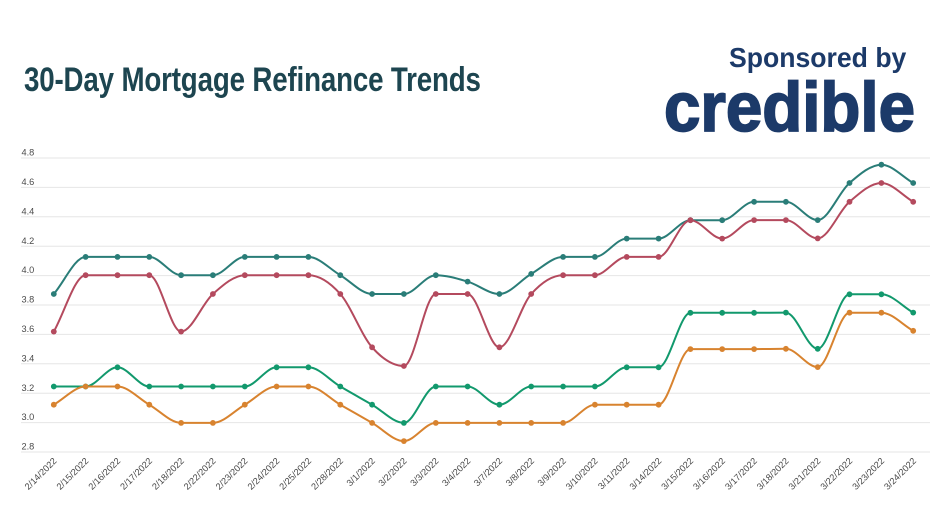 Image resolution: width=932 pixels, height=524 pixels. Describe the element at coordinates (28, 358) in the screenshot. I see `svg-text: 3.4` at that location.